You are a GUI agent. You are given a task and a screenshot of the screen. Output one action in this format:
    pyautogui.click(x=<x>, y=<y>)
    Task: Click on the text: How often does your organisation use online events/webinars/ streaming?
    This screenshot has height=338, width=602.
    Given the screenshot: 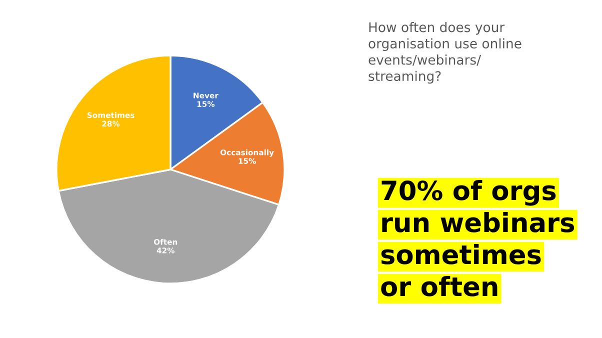 What is the action you would take?
    pyautogui.click(x=445, y=53)
    